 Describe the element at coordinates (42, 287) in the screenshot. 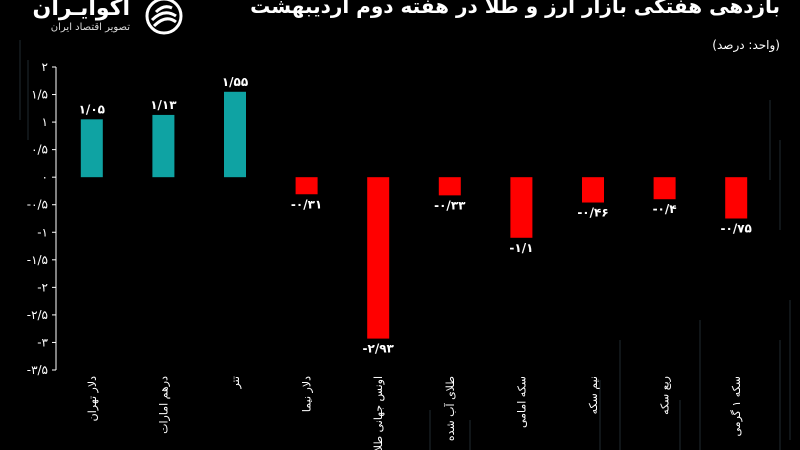

I see `y-tick-label: -۲` at that location.